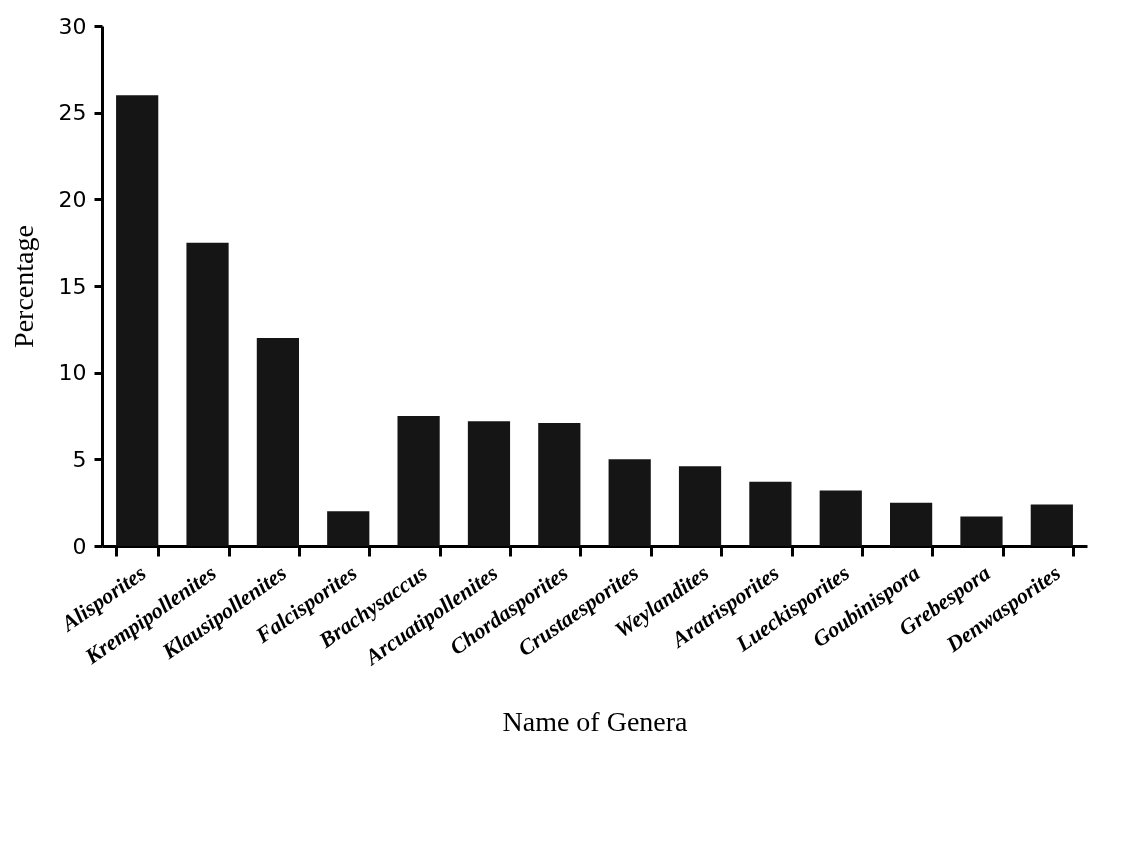 The image size is (1132, 861). Describe the element at coordinates (72, 286) in the screenshot. I see `y-tick-label: 15` at that location.